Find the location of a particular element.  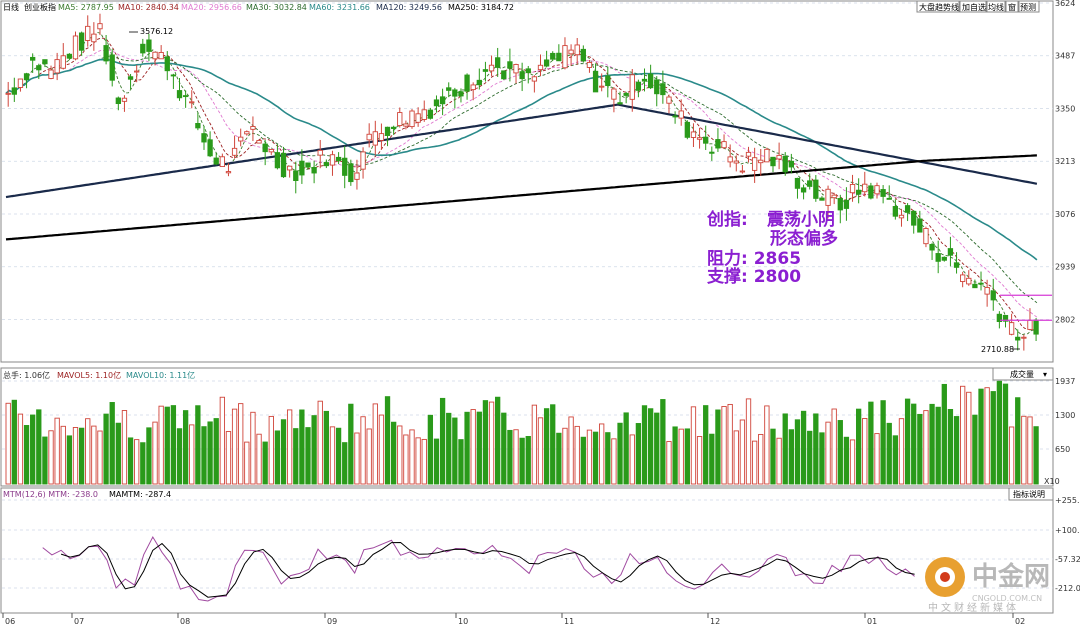

indicator-help-button is located at coordinates (1031, 494).